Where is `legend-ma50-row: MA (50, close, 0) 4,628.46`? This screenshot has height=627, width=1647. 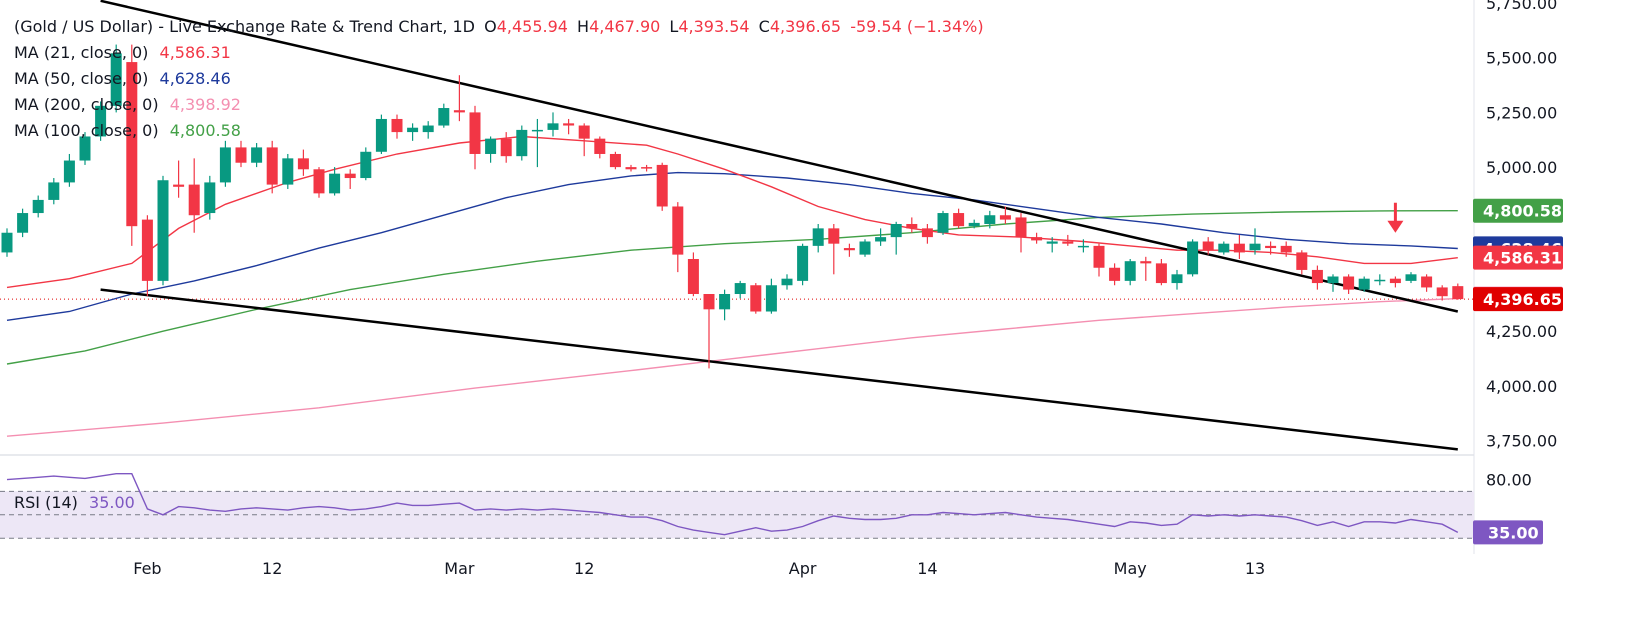 legend-ma50-row: MA (50, close, 0) 4,628.46 is located at coordinates (499, 79).